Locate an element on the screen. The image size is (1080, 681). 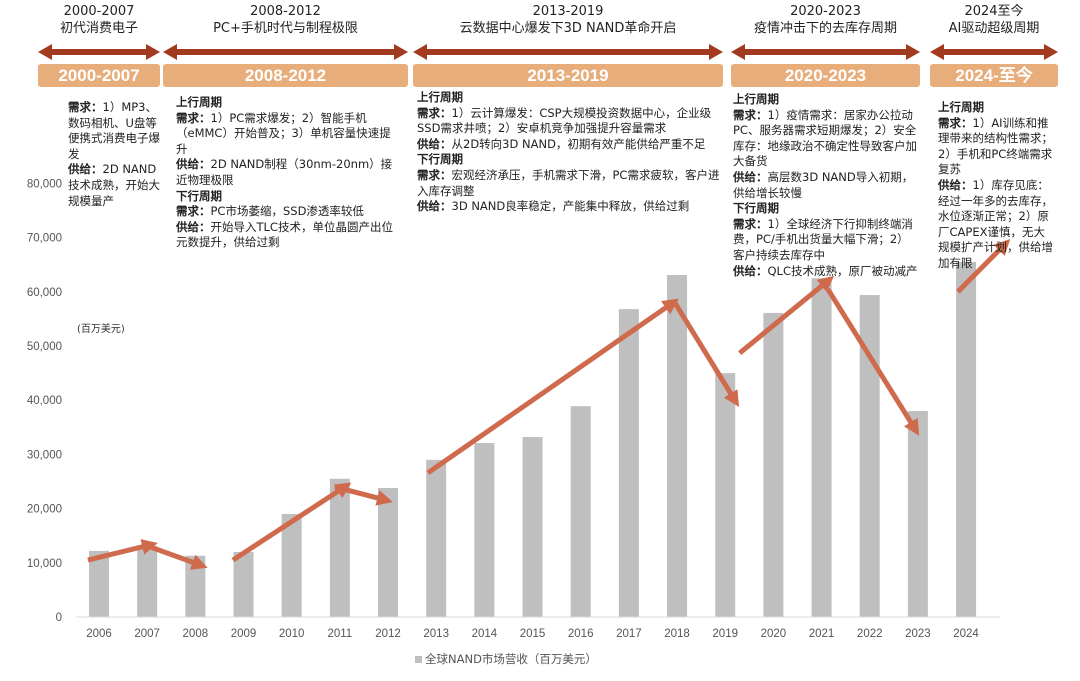
description-row: 供给：高层数3D NAND导入初期，供给增长较慢 is located at coordinates (826, 185).